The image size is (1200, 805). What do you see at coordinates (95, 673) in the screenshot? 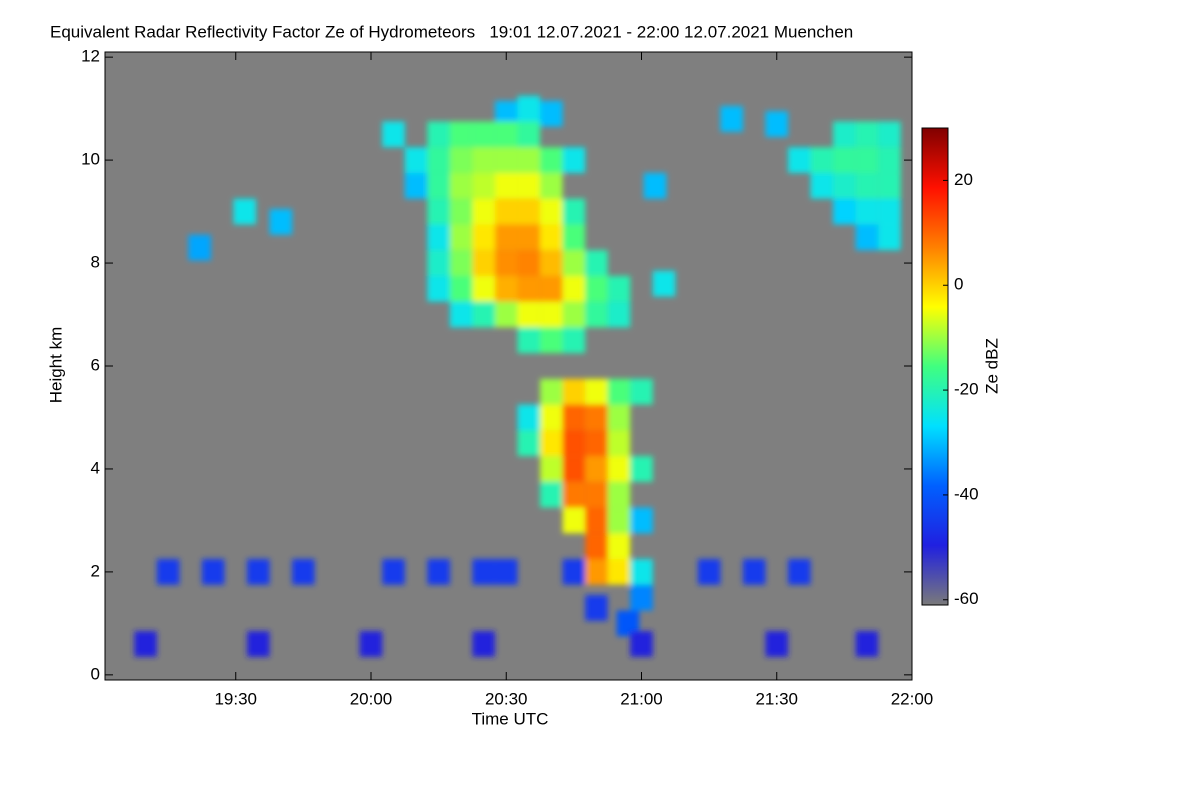
I see `y-tick-label: 0` at bounding box center [95, 673].